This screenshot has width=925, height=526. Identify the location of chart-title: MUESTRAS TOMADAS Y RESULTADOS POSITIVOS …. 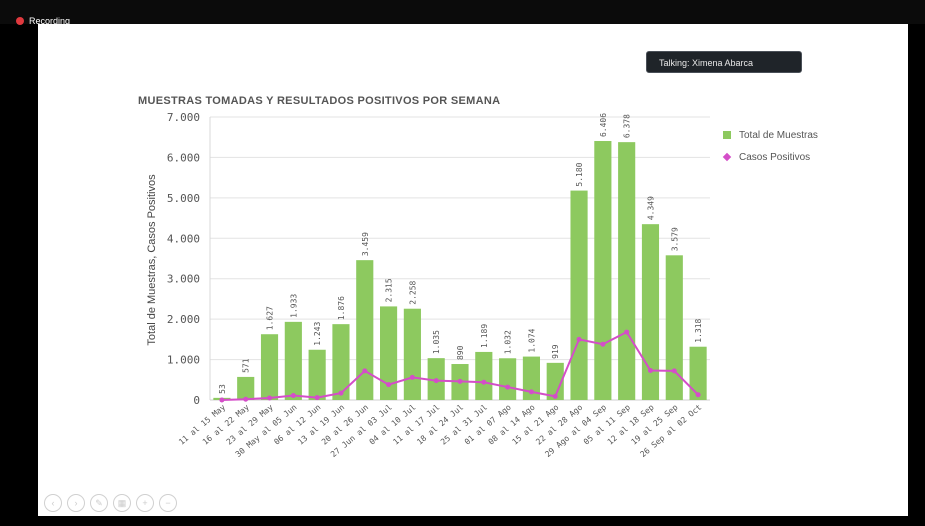
(319, 101).